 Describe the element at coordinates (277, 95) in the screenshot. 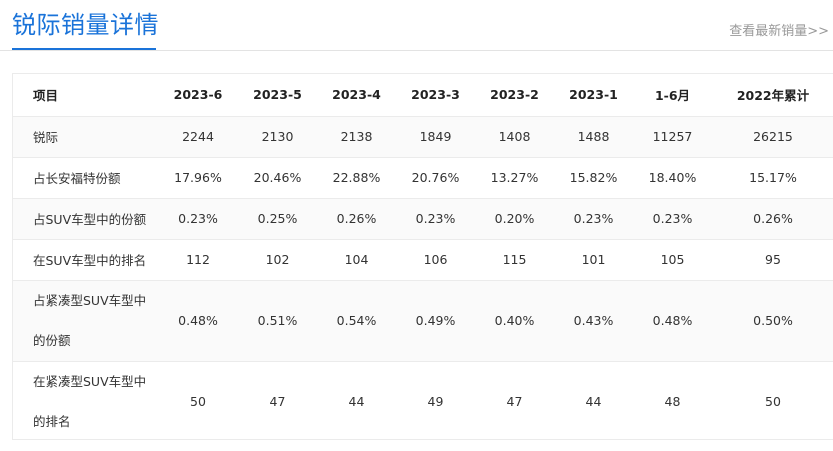

I see `column-header: 2023-5` at that location.